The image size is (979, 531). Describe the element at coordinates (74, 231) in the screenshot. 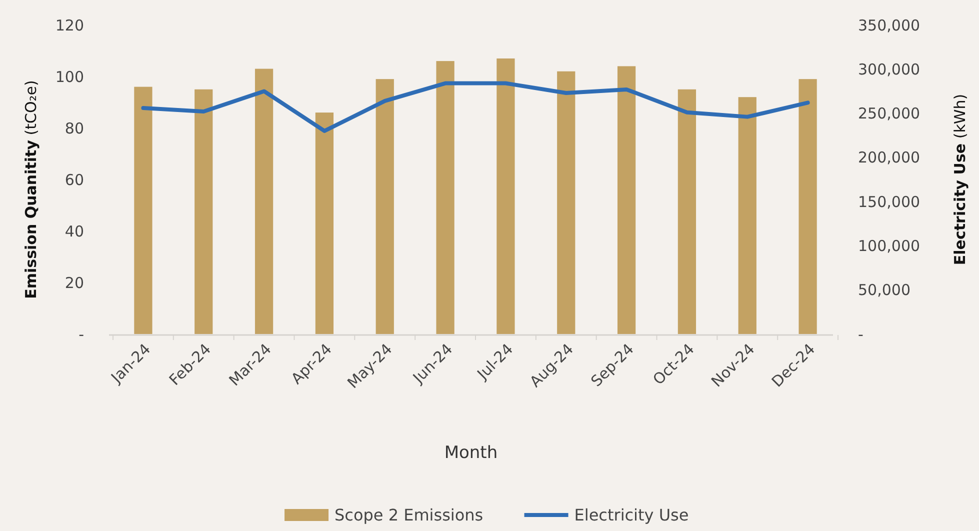

I see `y-tick-label: 40` at that location.